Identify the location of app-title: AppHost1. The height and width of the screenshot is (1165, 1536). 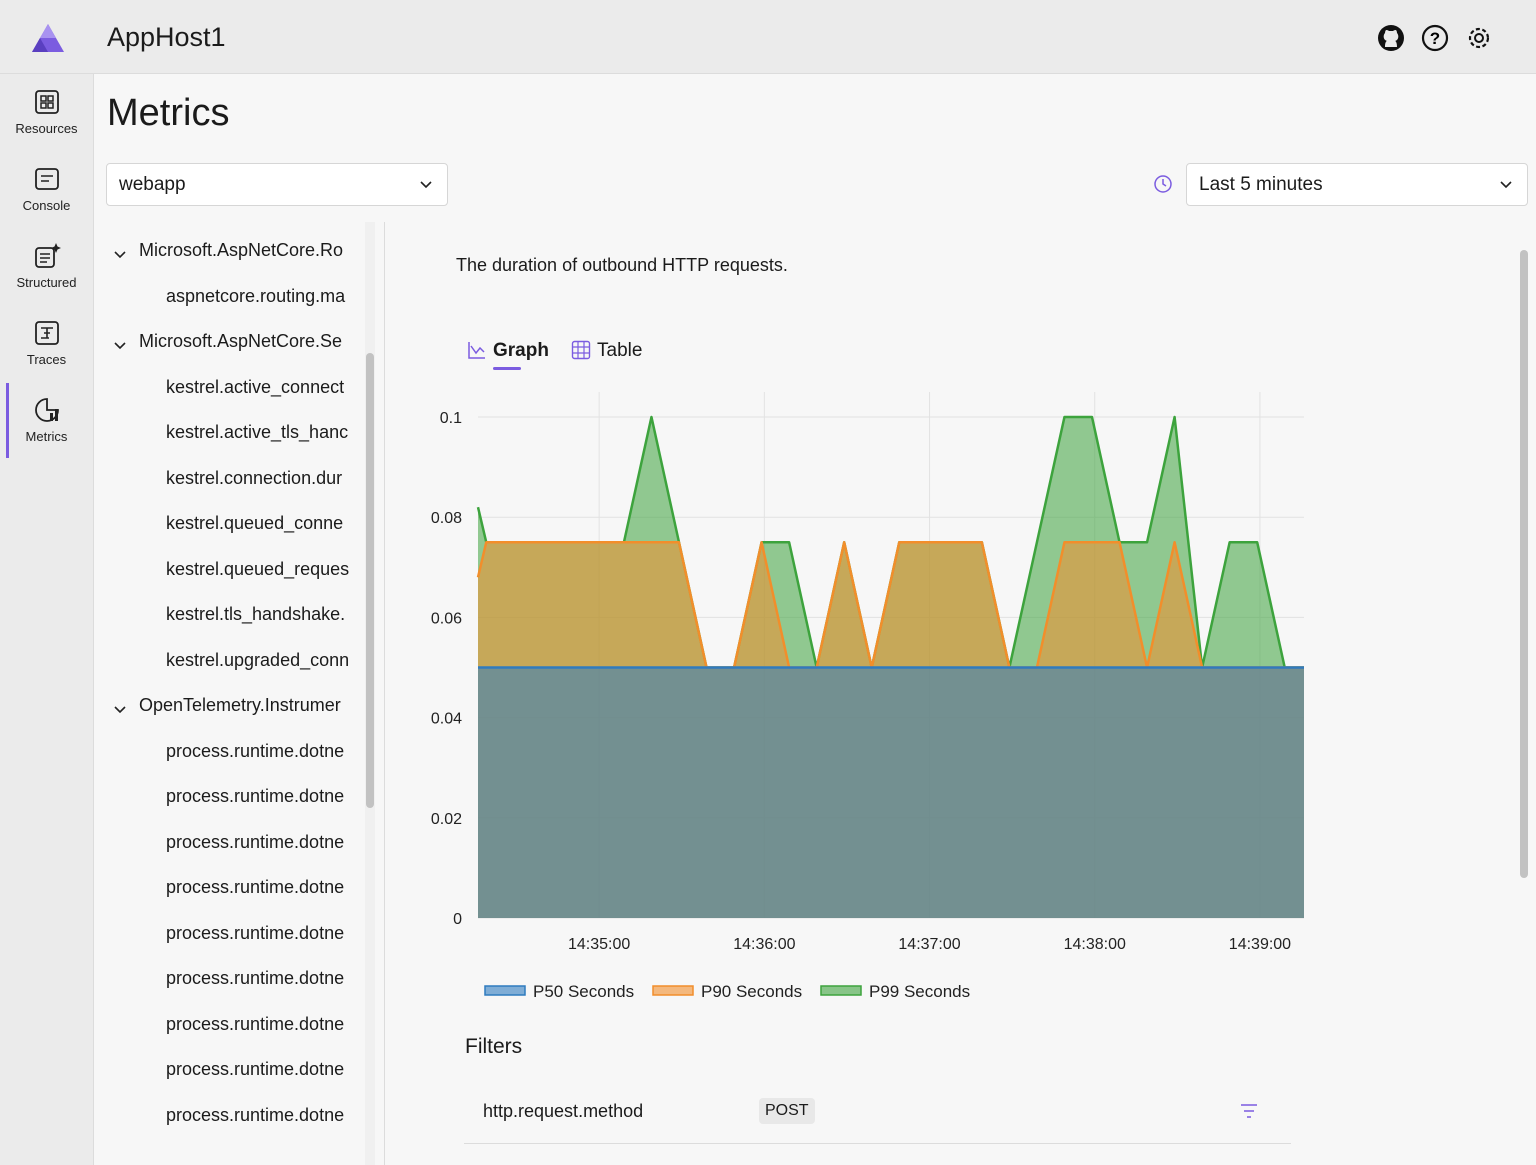
(166, 37).